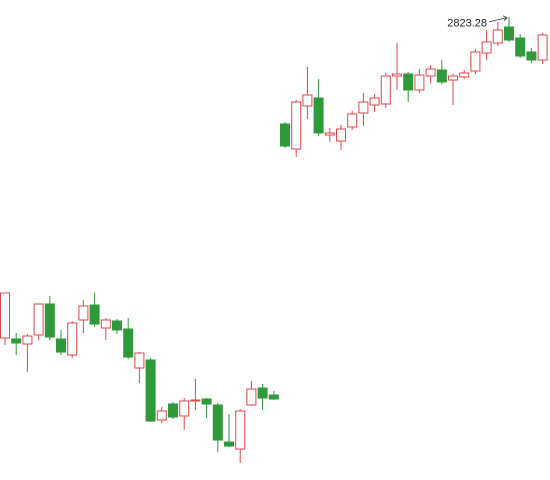 The height and width of the screenshot is (480, 550). Describe the element at coordinates (498, 20) in the screenshot. I see `annotation-arrow` at that location.